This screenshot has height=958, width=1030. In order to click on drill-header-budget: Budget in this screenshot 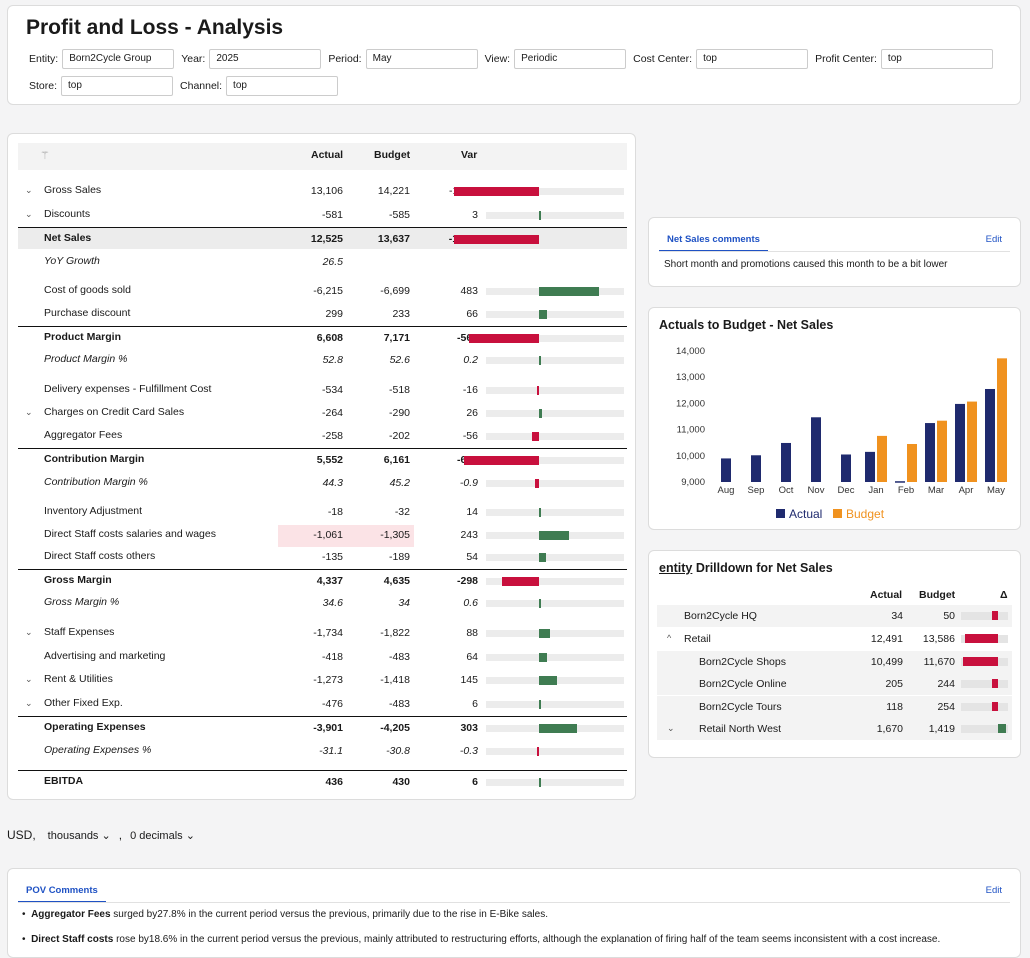, I will do `click(937, 595)`.